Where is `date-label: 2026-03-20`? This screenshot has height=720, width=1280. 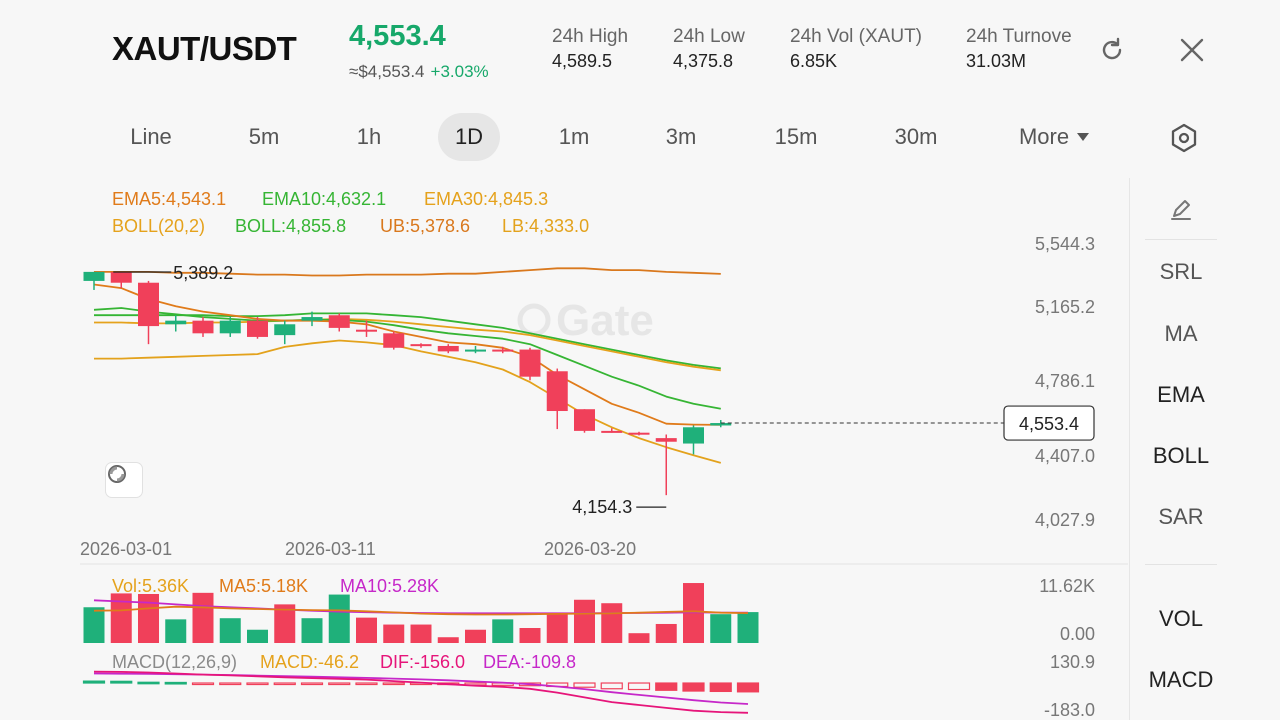
date-label: 2026-03-20 is located at coordinates (590, 549).